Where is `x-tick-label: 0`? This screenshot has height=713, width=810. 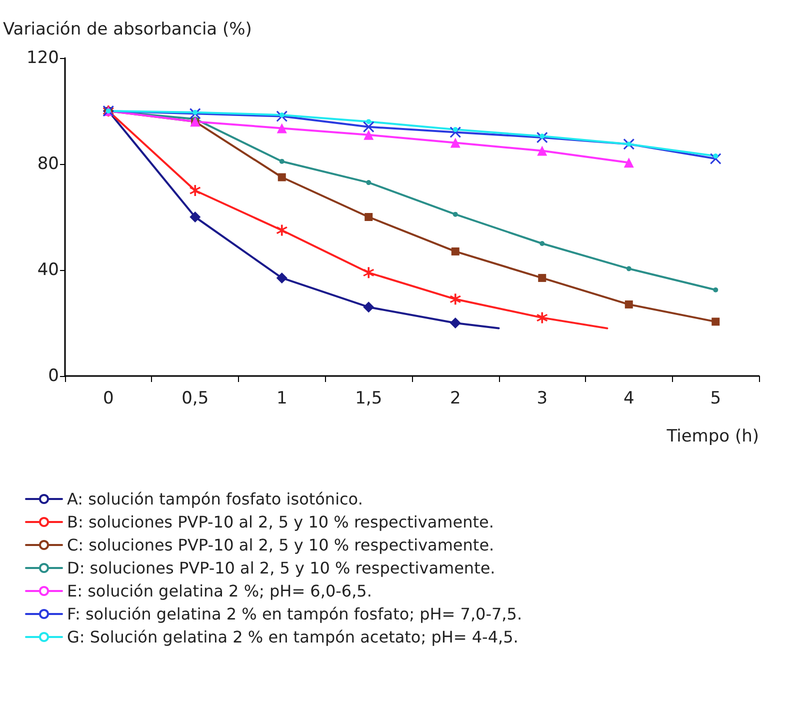
x-tick-label: 0 is located at coordinates (108, 398).